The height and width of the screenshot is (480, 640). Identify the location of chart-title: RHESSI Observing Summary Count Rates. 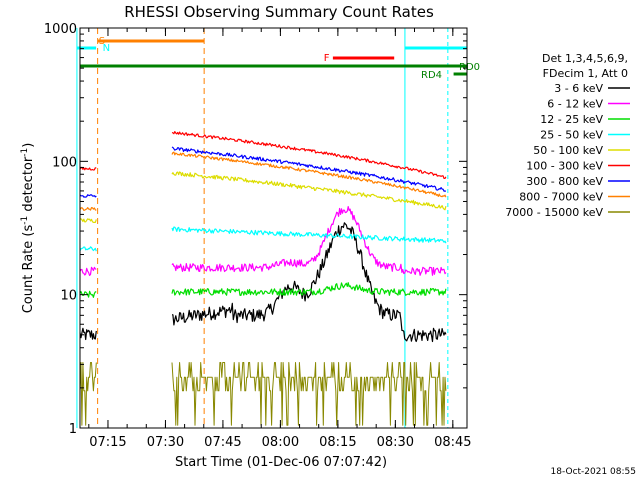
(279, 12).